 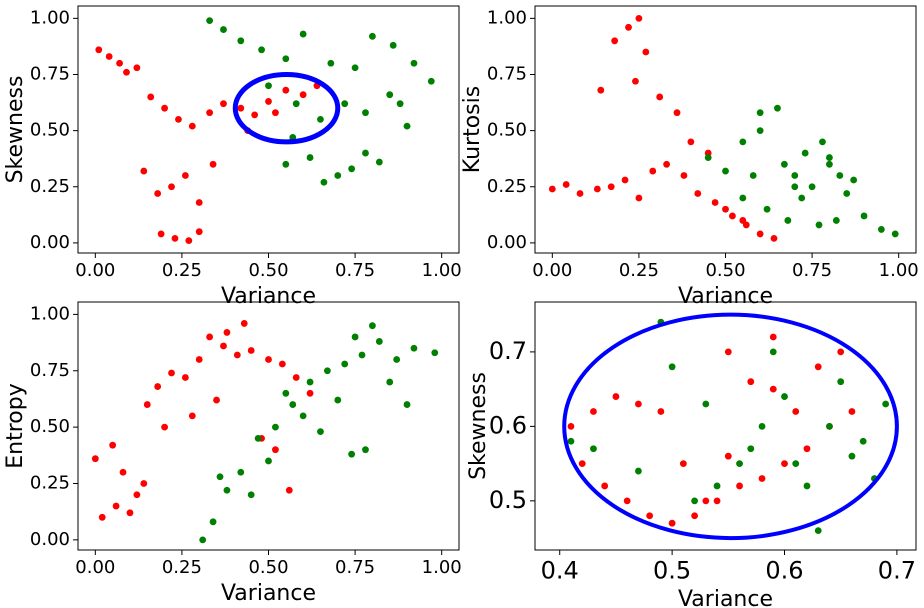 What do you see at coordinates (560, 570) in the screenshot?
I see `x-tick-label: 0.4` at bounding box center [560, 570].